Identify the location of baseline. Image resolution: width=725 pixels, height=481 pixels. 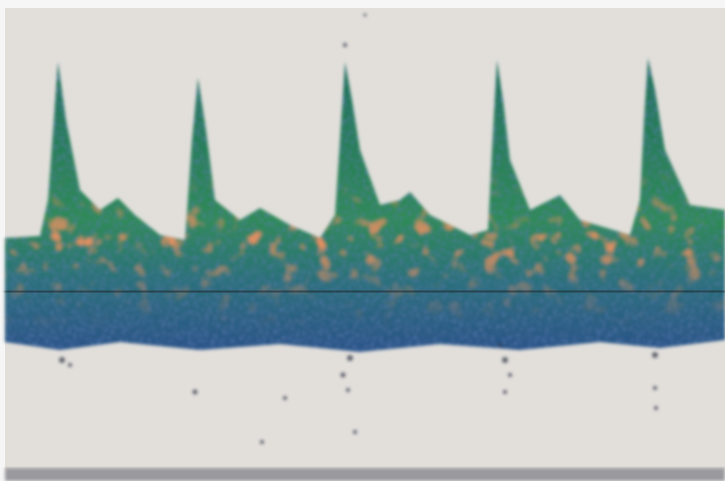
(365, 291).